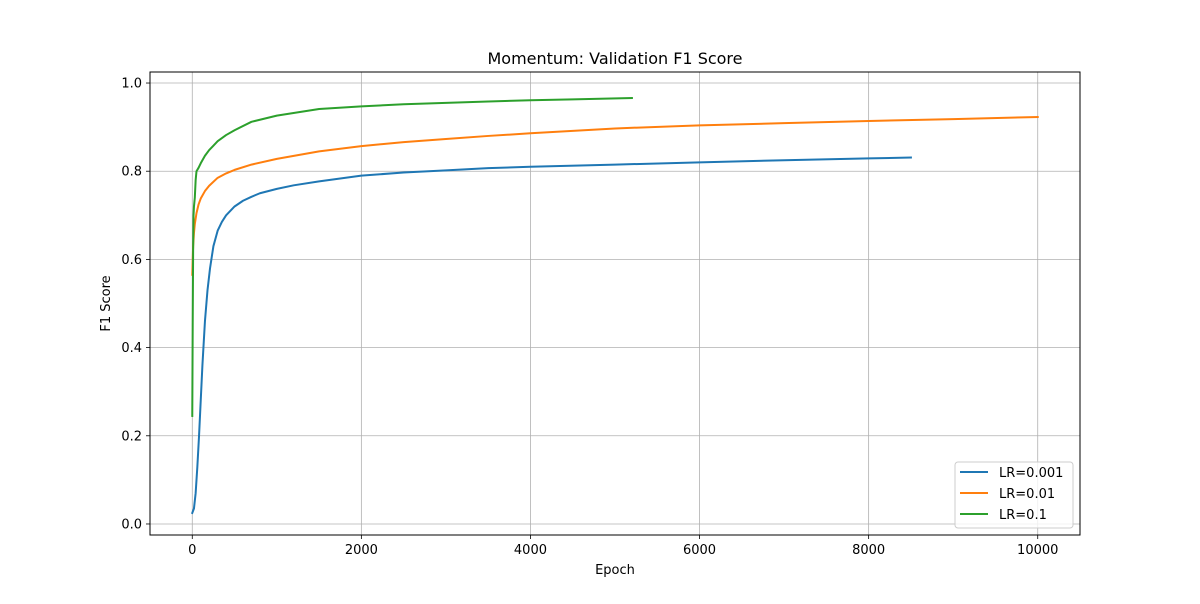  I want to click on y-tick-label: 0.8, so click(131, 172).